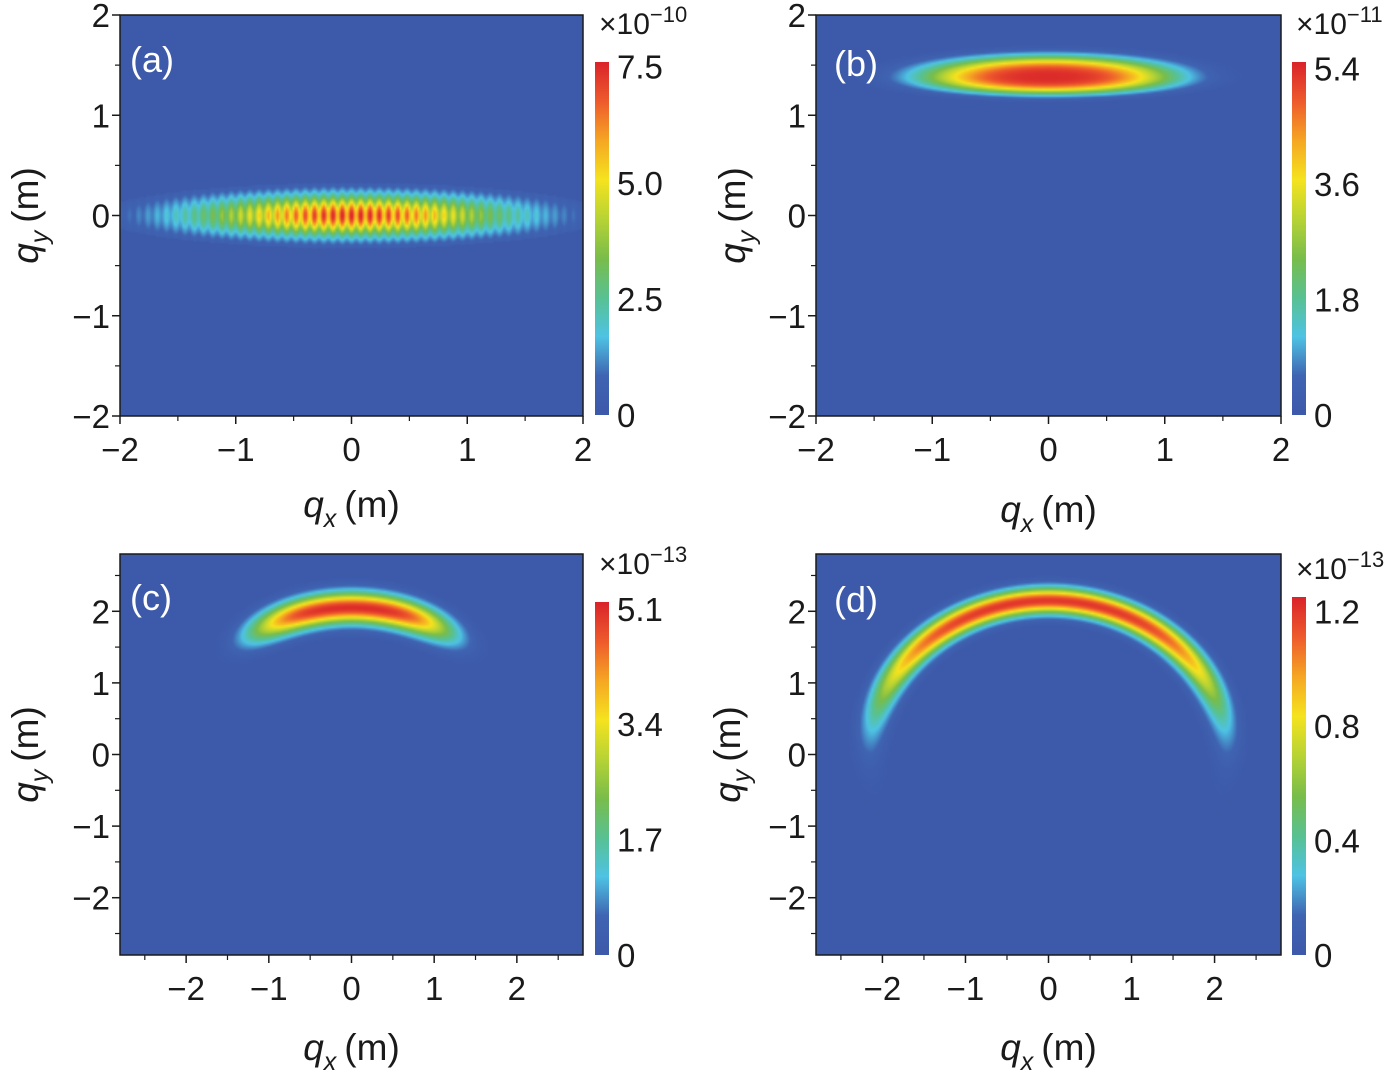 This screenshot has height=1076, width=1400. Describe the element at coordinates (856, 599) in the screenshot. I see `panel-label: (d)` at that location.